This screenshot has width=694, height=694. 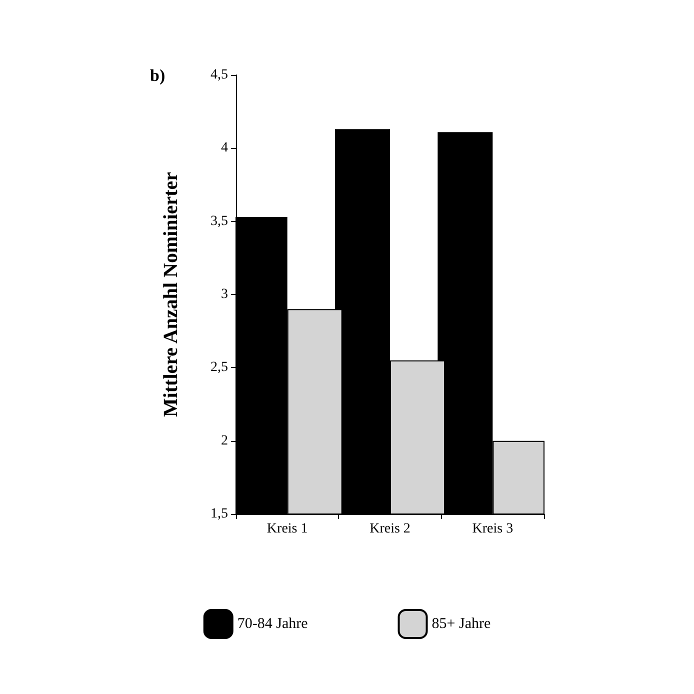 What do you see at coordinates (287, 529) in the screenshot?
I see `x-tick-label: Kreis 1` at bounding box center [287, 529].